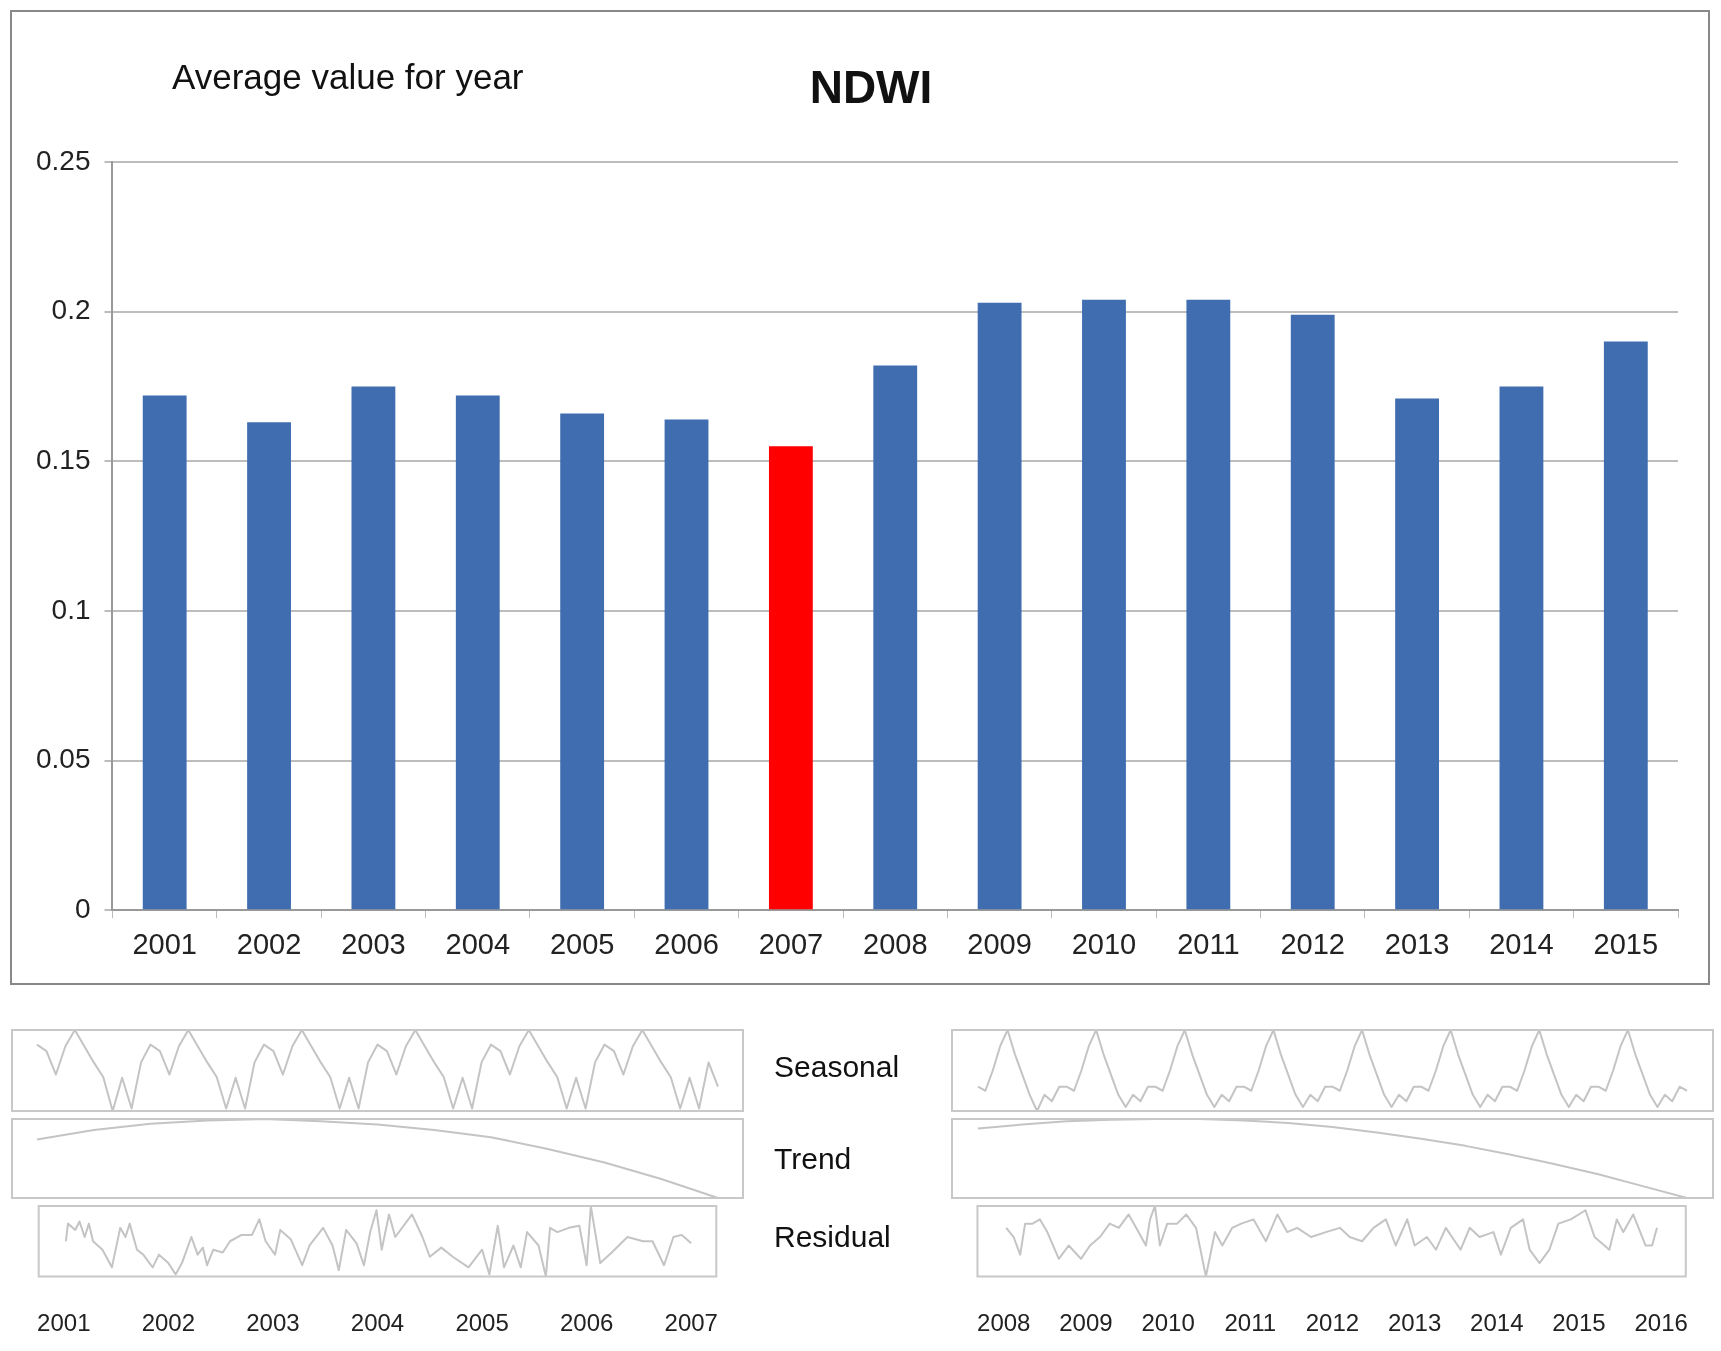 The width and height of the screenshot is (1721, 1351). Describe the element at coordinates (63, 759) in the screenshot. I see `y-tick-label: 0.05` at that location.